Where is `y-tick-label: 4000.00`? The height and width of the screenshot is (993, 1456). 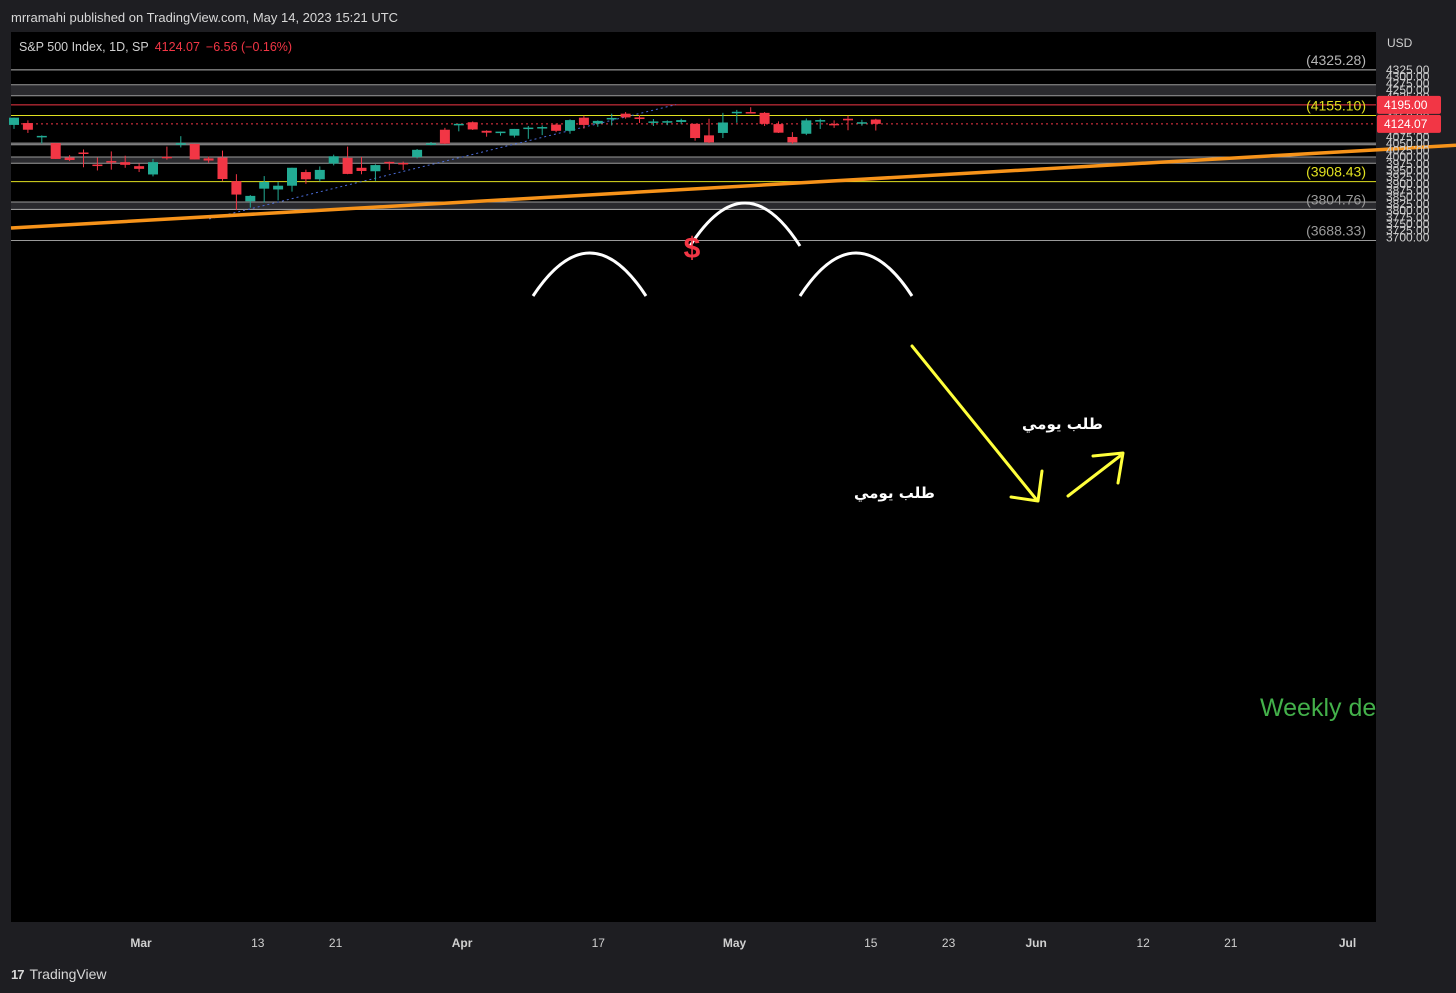 y-tick-label: 4000.00 is located at coordinates (1408, 157).